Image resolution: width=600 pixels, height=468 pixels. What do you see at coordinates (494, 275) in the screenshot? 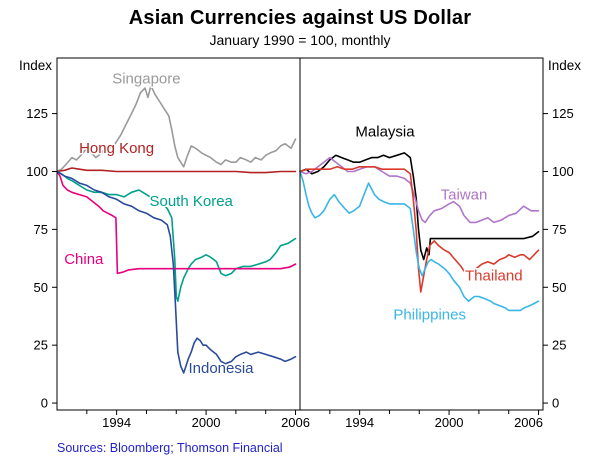
I see `series-label-thailand: Thailand` at bounding box center [494, 275].